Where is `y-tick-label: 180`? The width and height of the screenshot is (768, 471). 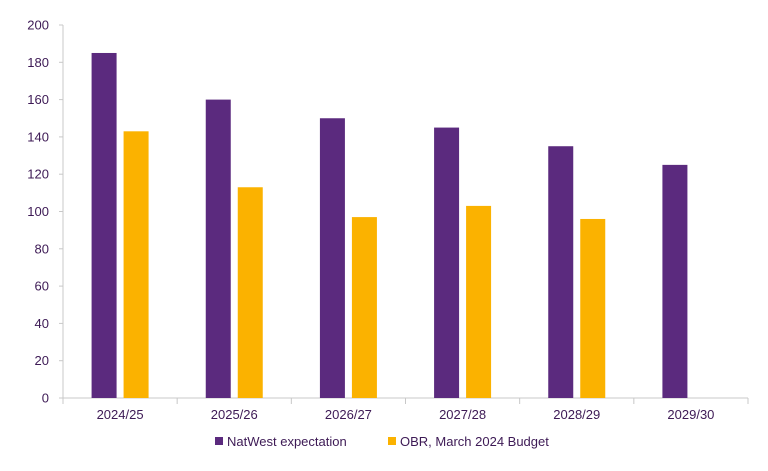
y-tick-label: 180 is located at coordinates (38, 62).